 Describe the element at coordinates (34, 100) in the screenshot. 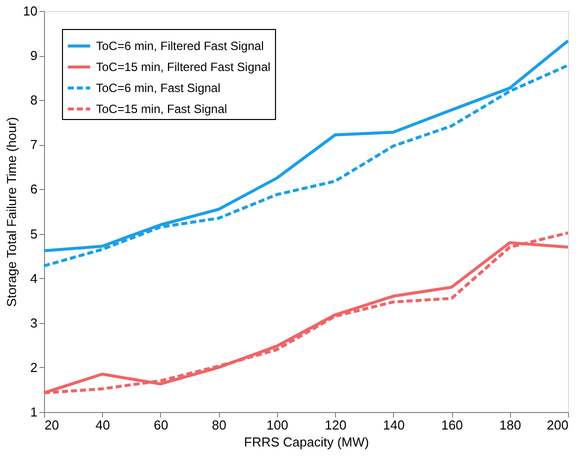

I see `y-tick-label: 8` at that location.